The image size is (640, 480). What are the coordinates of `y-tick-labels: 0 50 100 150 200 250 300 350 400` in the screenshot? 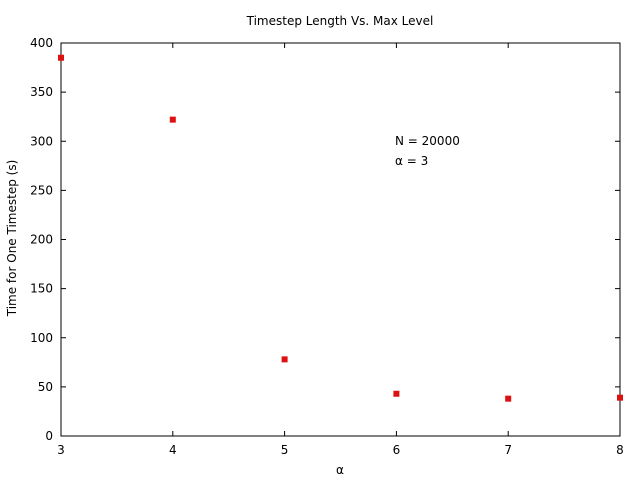 It's located at (41, 239).